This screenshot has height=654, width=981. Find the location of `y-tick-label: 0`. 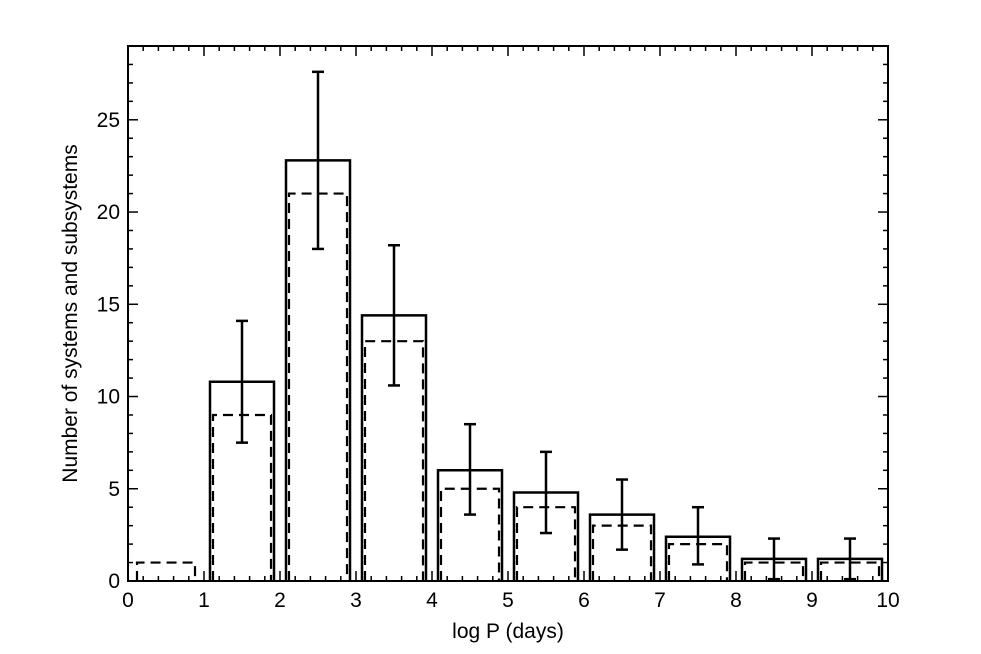

y-tick-label: 0 is located at coordinates (114, 581).